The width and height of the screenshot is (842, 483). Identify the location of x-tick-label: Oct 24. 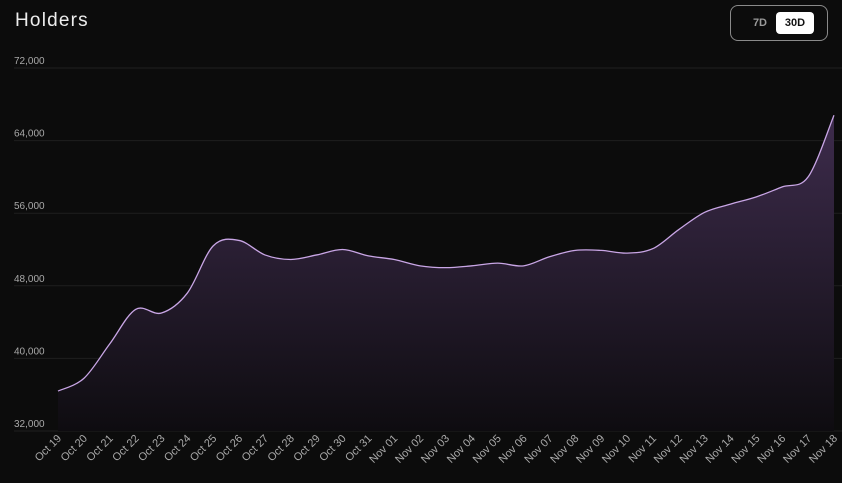
(177, 448).